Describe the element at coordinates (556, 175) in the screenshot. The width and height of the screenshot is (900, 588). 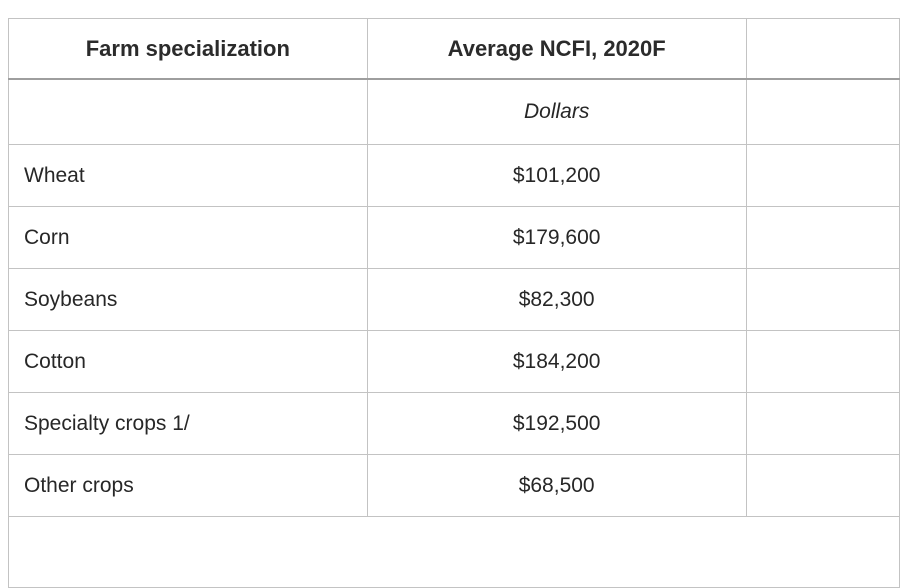
I see `ncfi-value: $101,200` at that location.